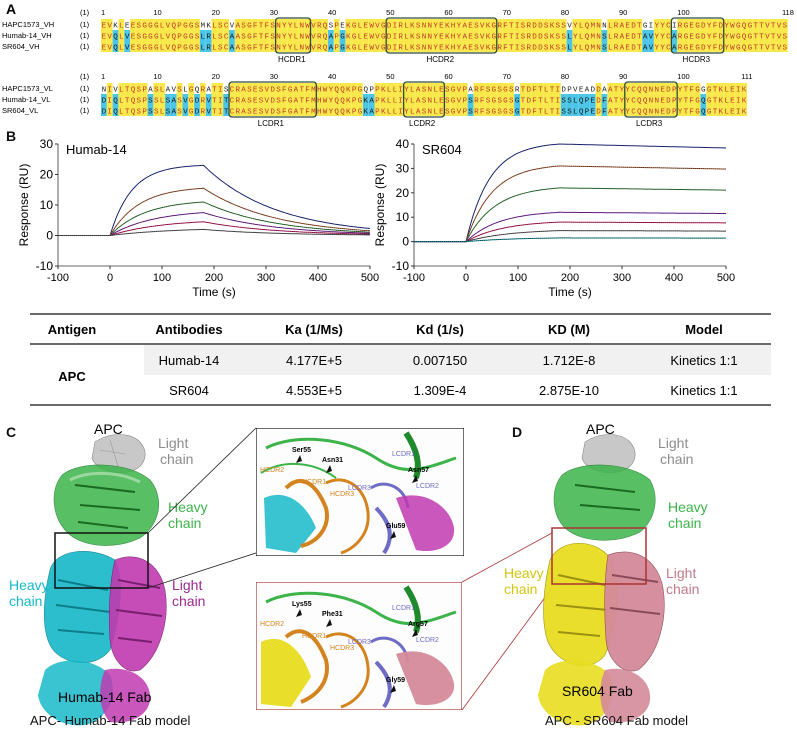 The height and width of the screenshot is (738, 797). What do you see at coordinates (683, 76) in the screenshot?
I see `ruler-tick: 100` at bounding box center [683, 76].